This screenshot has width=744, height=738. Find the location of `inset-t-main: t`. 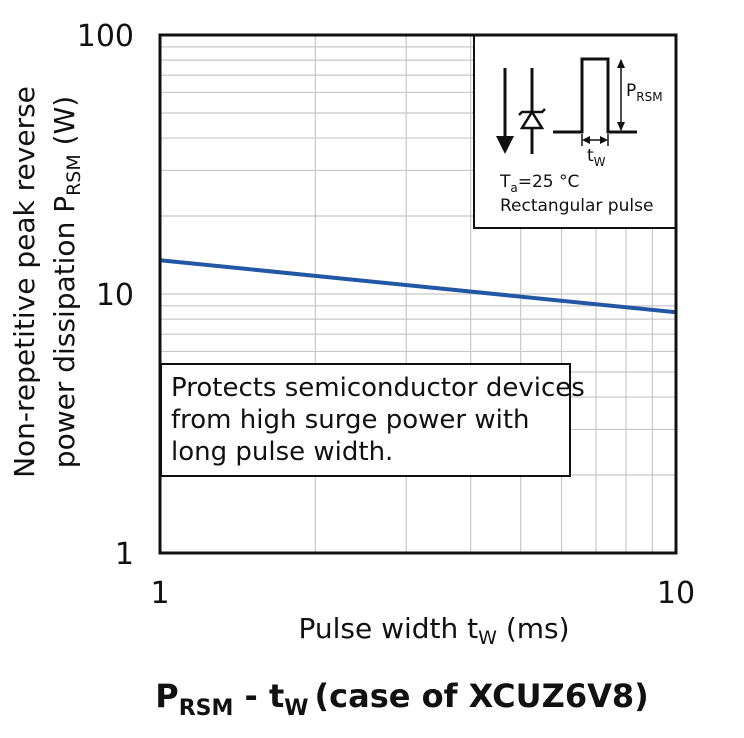

inset-t-main: t is located at coordinates (590, 156).